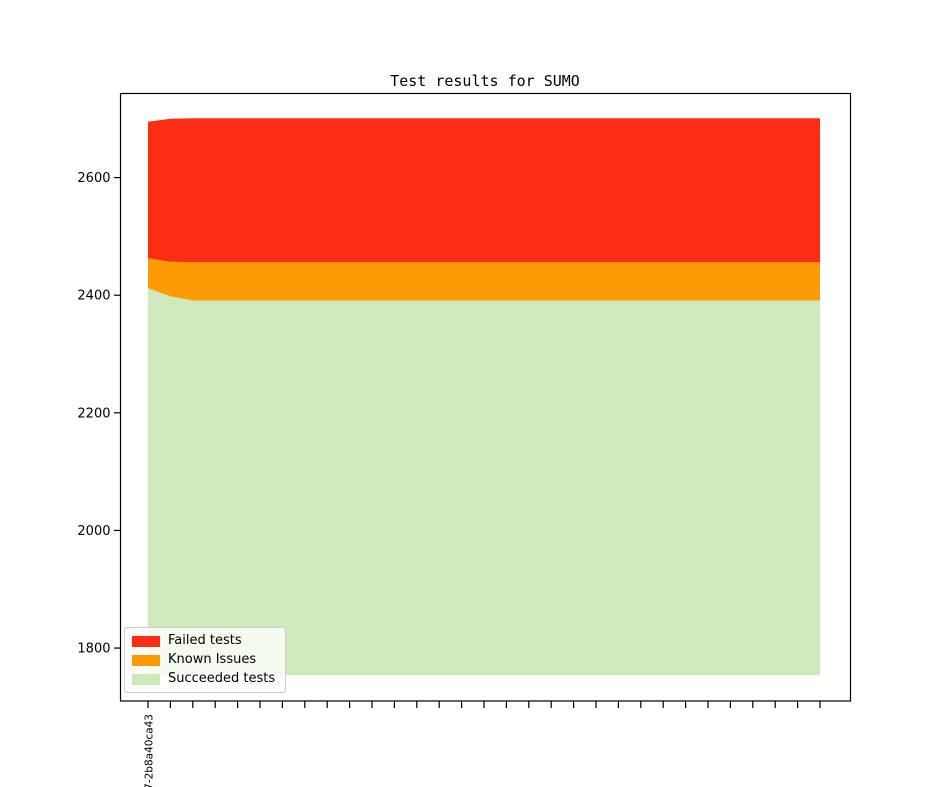 The width and height of the screenshot is (944, 787). Describe the element at coordinates (212, 659) in the screenshot. I see `legend-label-known-issues: Known Issues` at that location.